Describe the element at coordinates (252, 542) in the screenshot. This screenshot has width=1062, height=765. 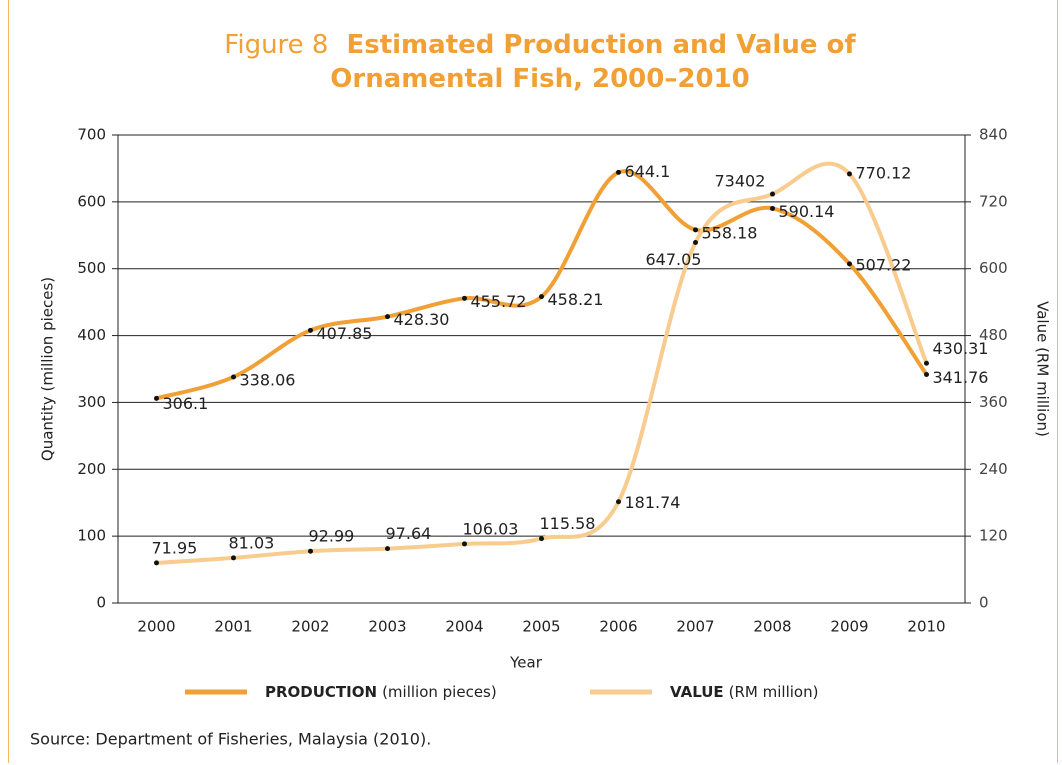
I see `data-label: 81.03` at that location.